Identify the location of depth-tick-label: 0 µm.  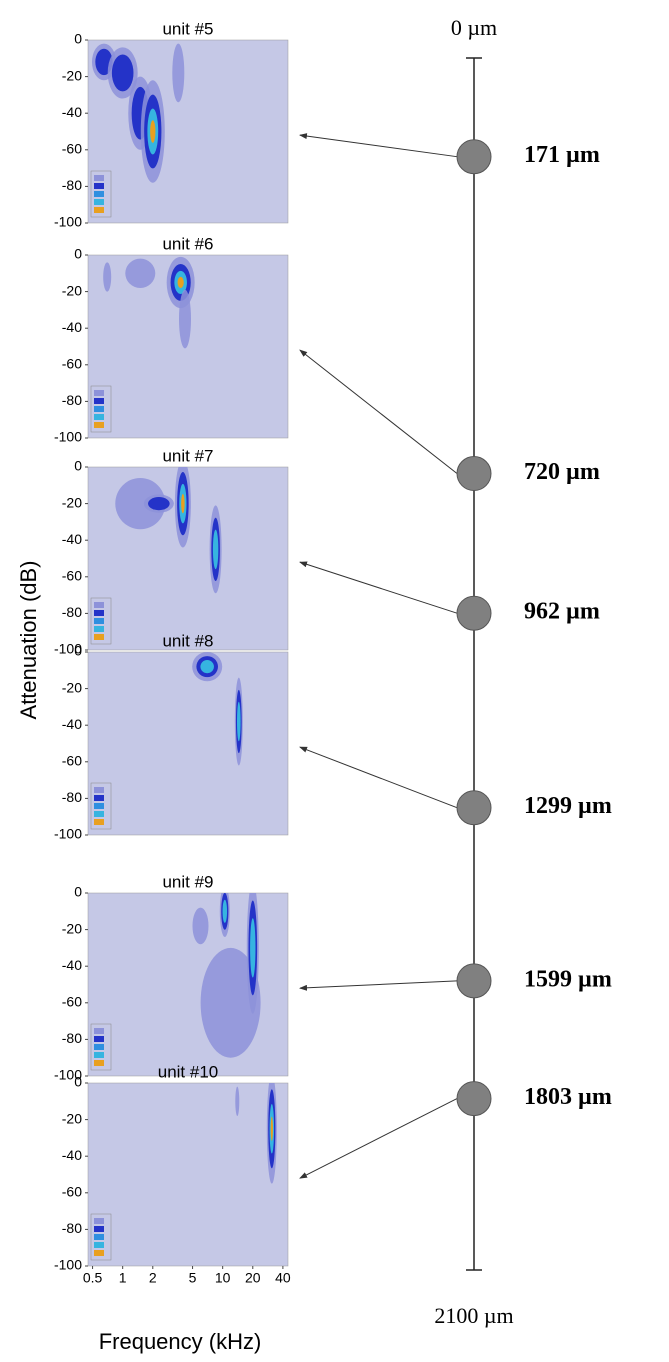
(474, 27).